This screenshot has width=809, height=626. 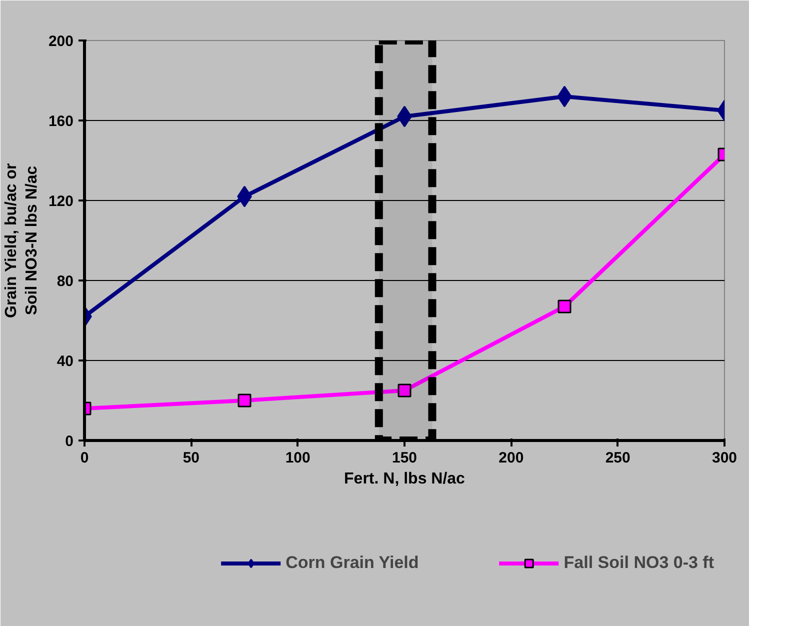 What do you see at coordinates (511, 458) in the screenshot?
I see `x-tick-label: 200` at bounding box center [511, 458].